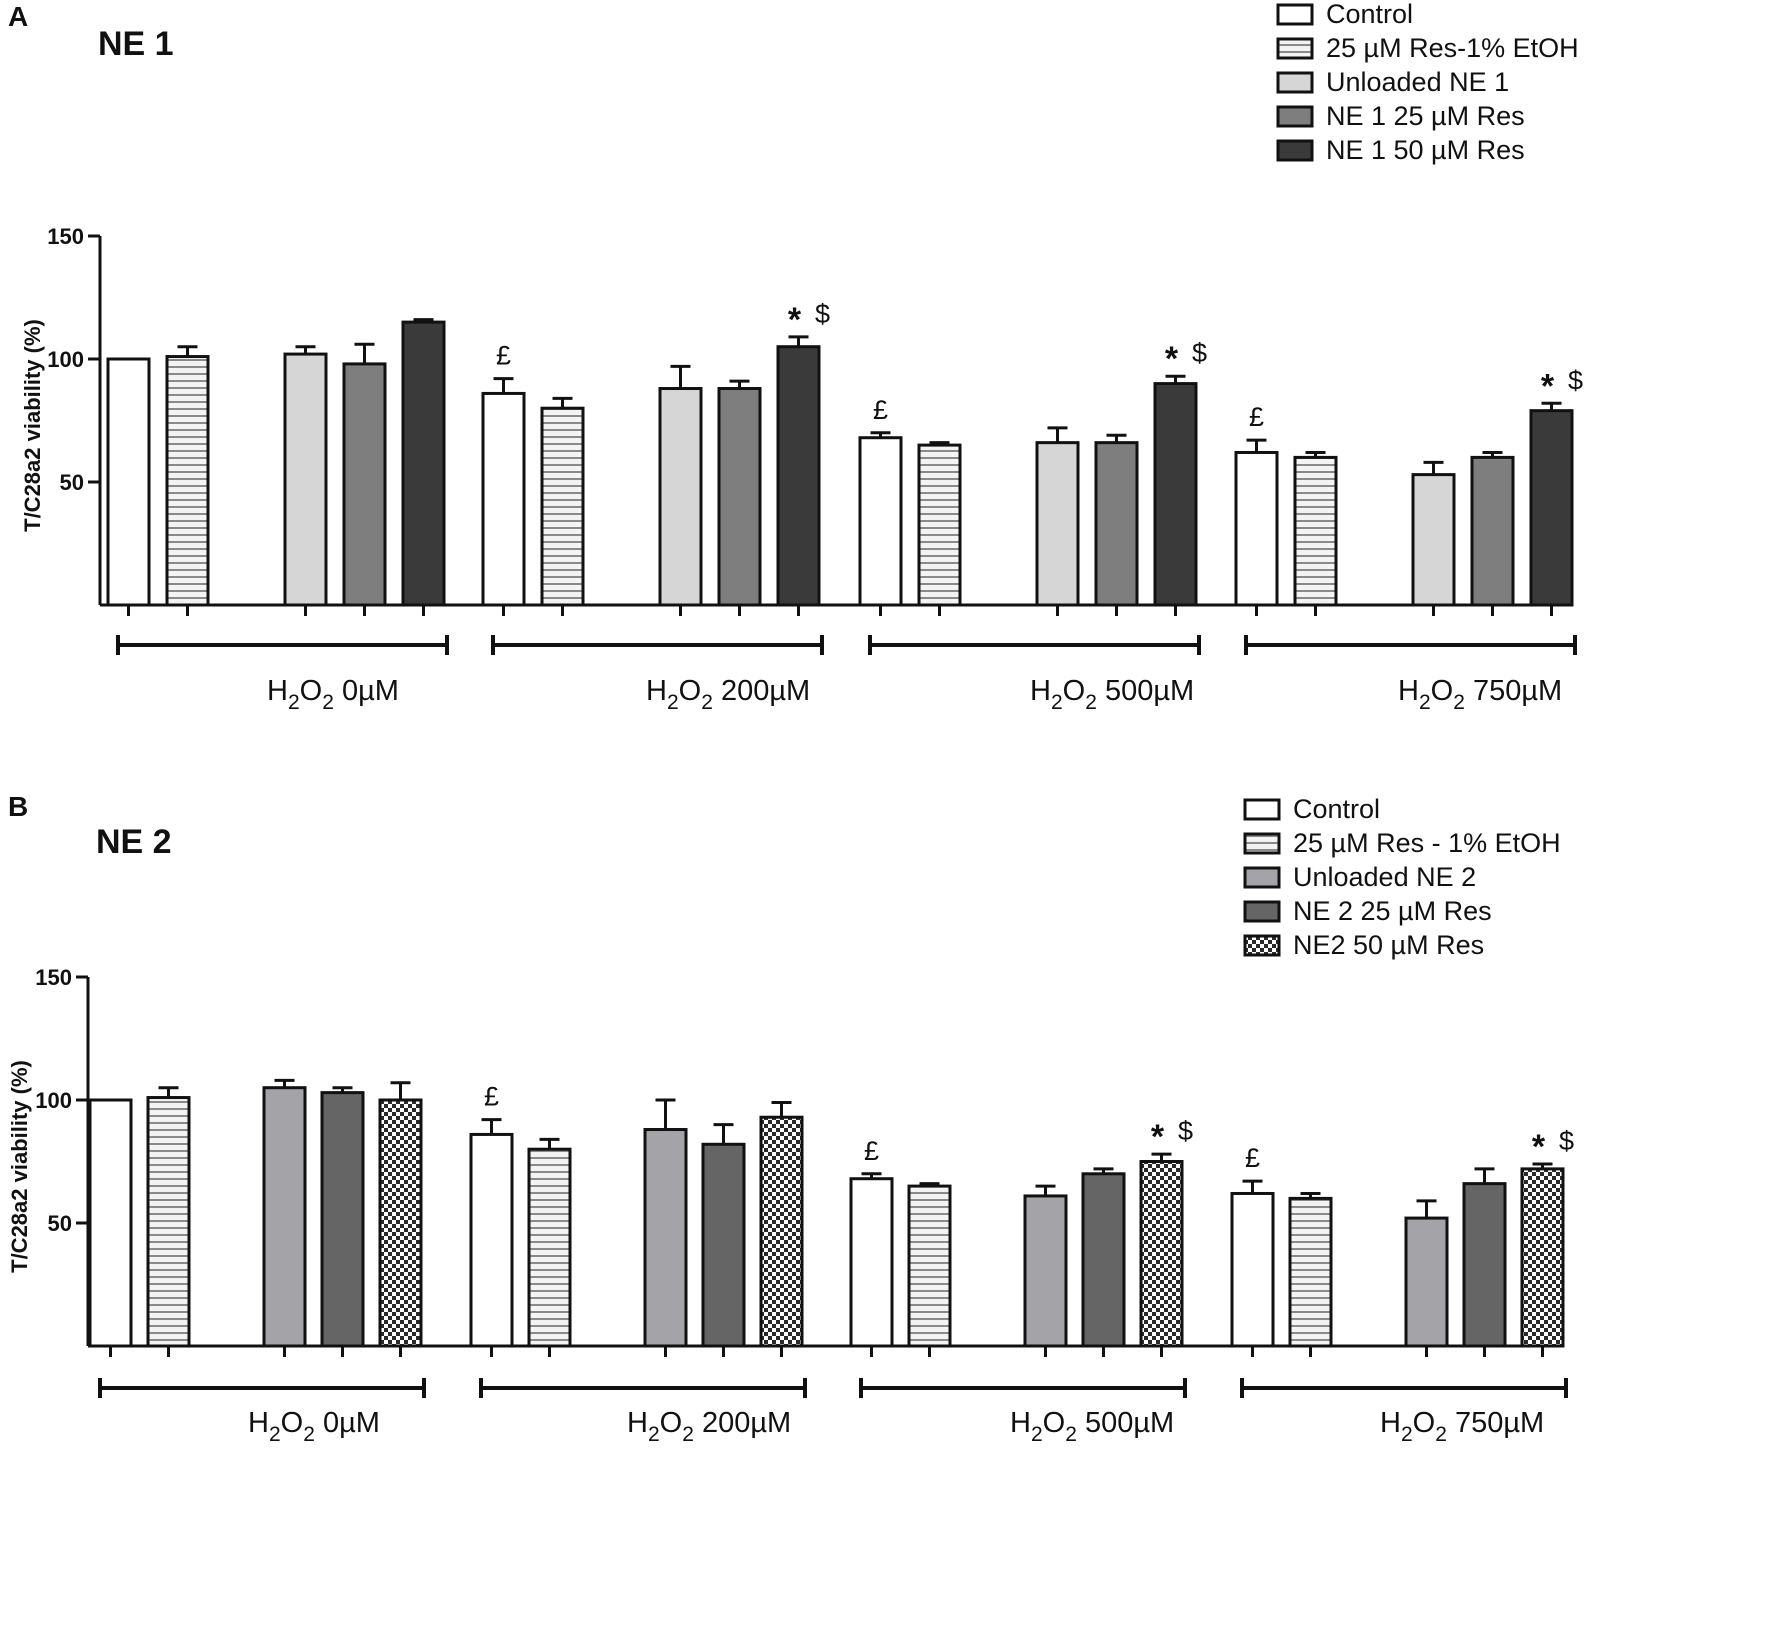 The height and width of the screenshot is (1641, 1771). Describe the element at coordinates (18, 806) in the screenshot. I see `panel-letter: B` at that location.